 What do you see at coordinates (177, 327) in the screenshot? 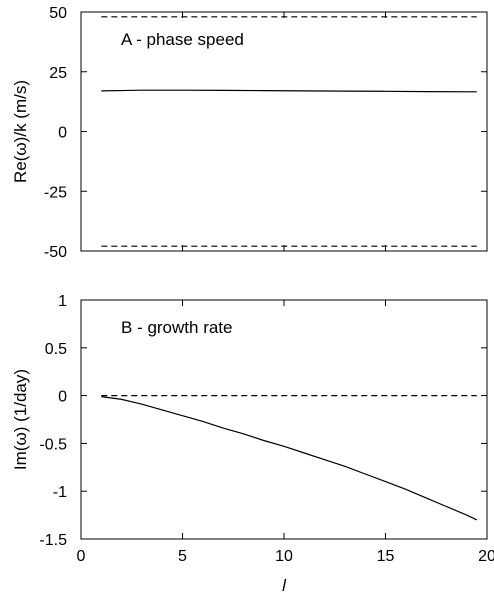
I see `panel-title: B - growth rate` at bounding box center [177, 327].